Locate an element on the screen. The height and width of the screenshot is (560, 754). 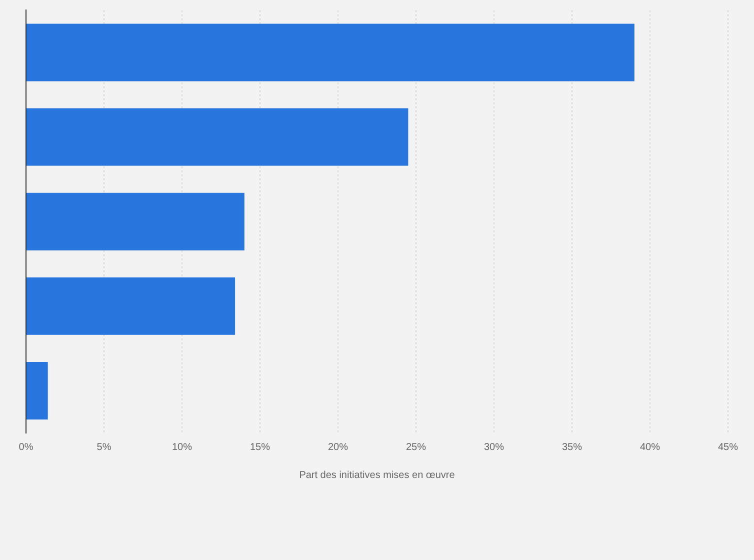
x-tick-label: 35% is located at coordinates (572, 447).